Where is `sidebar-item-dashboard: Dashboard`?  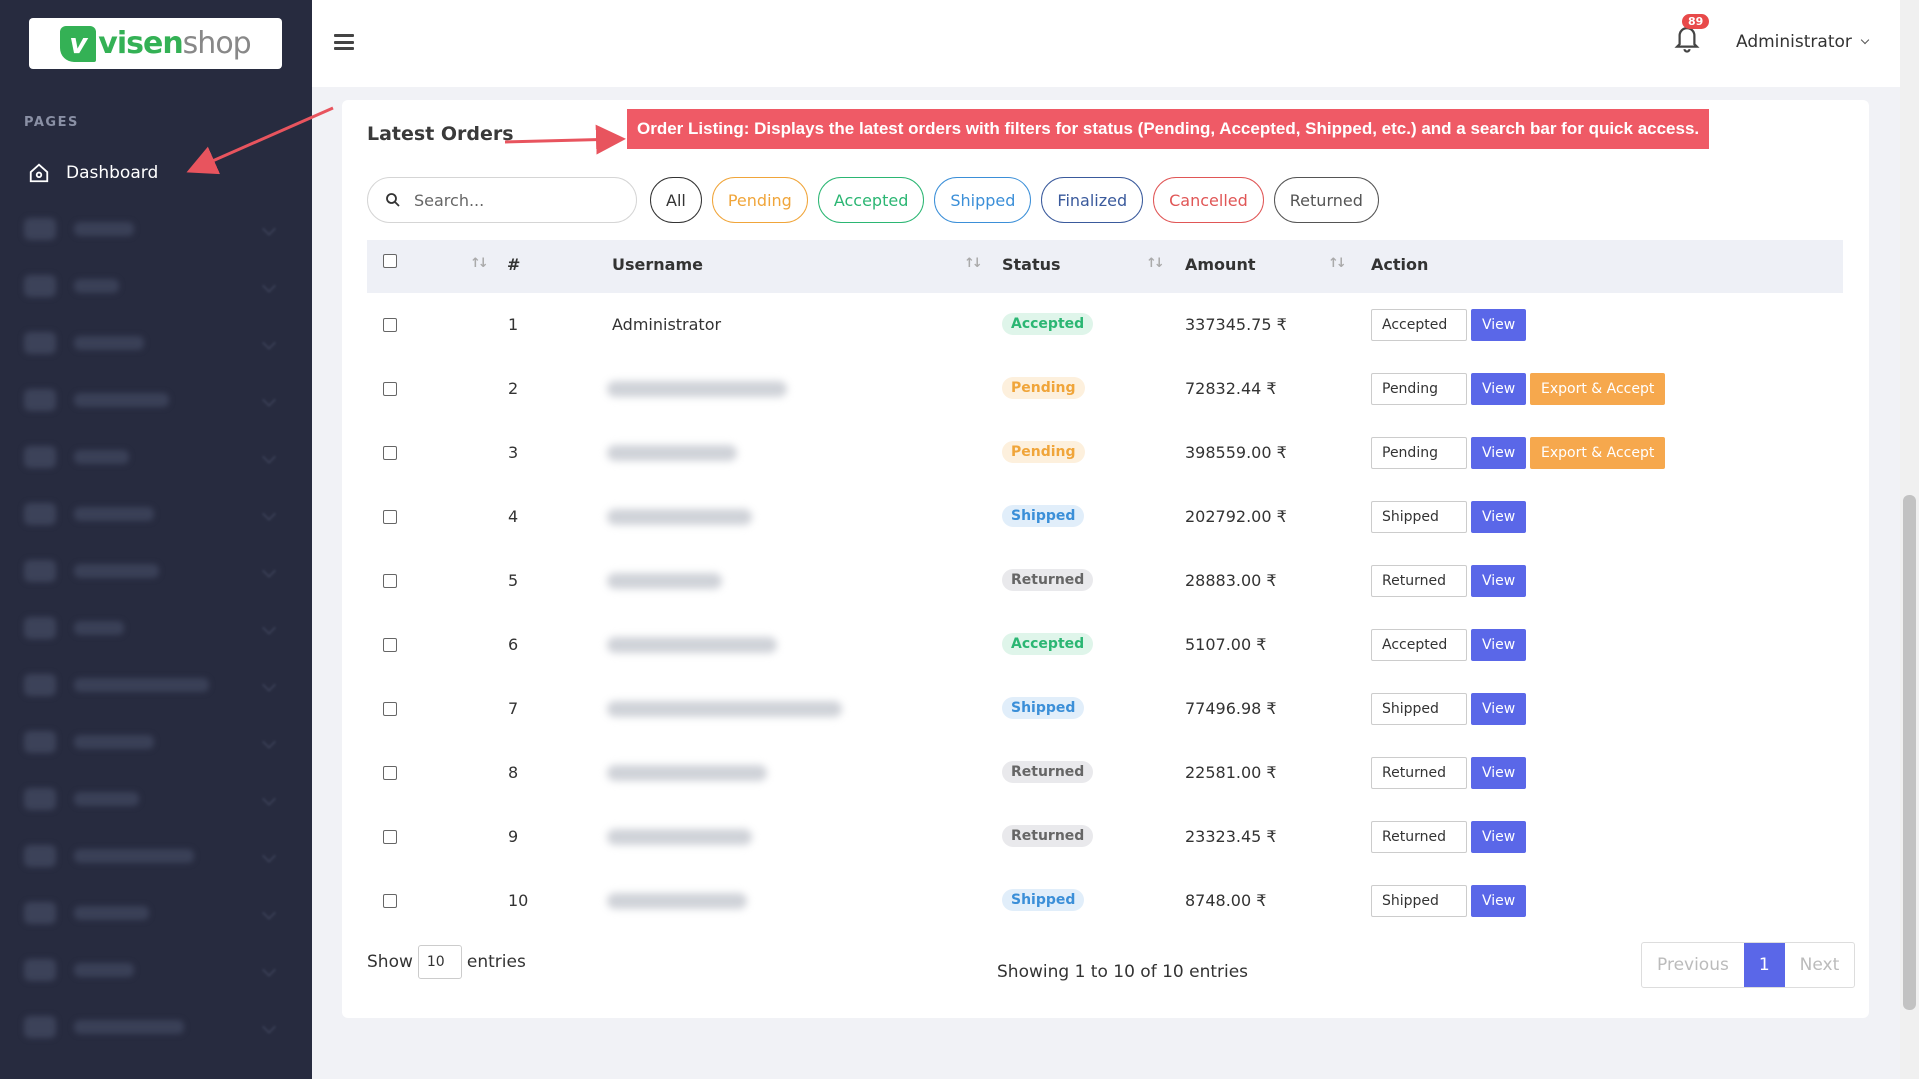 sidebar-item-dashboard: Dashboard is located at coordinates (93, 173).